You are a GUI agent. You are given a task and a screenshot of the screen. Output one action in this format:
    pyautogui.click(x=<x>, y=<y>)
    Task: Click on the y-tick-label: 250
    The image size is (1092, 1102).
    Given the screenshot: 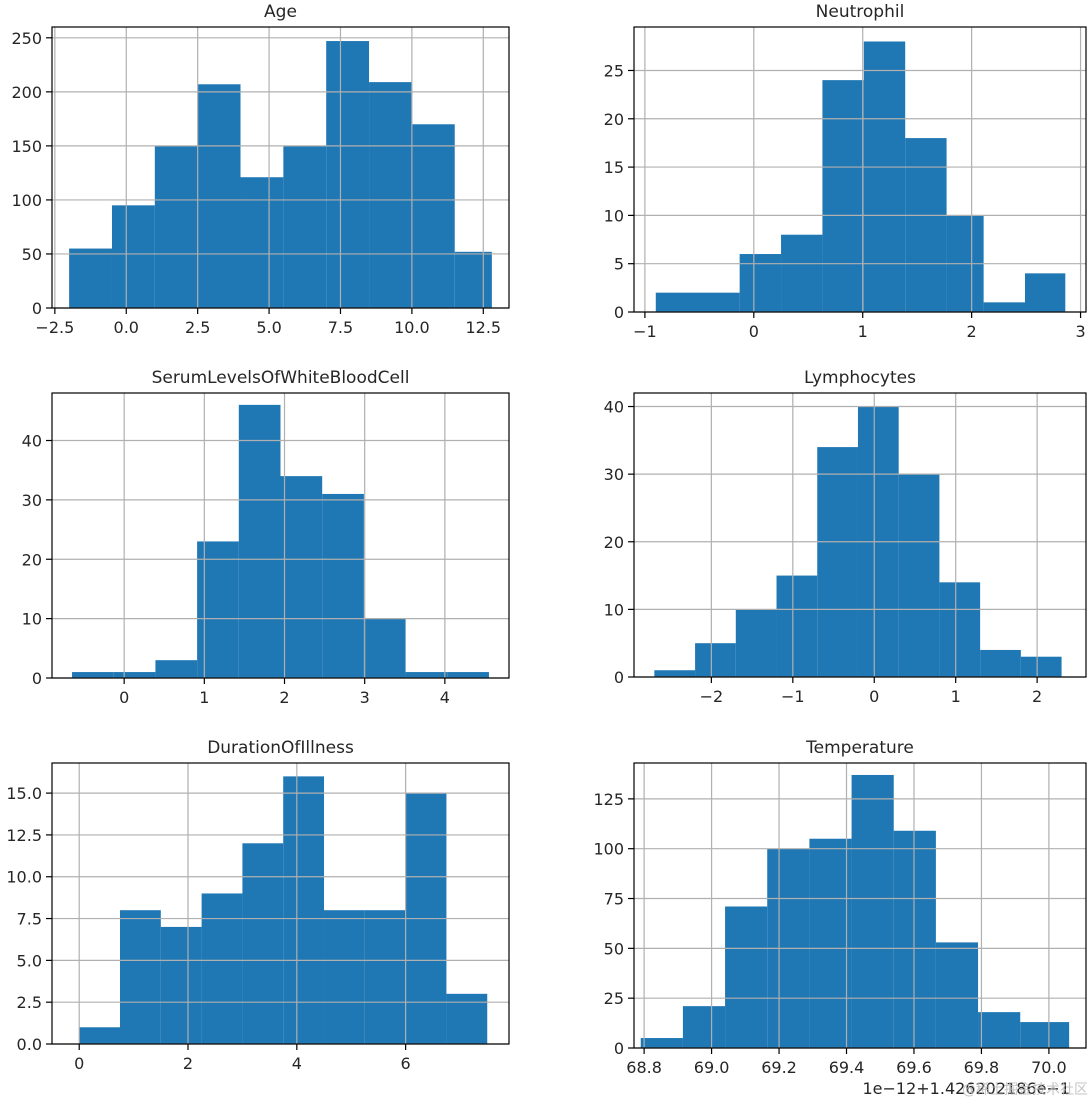 What is the action you would take?
    pyautogui.click(x=26, y=38)
    